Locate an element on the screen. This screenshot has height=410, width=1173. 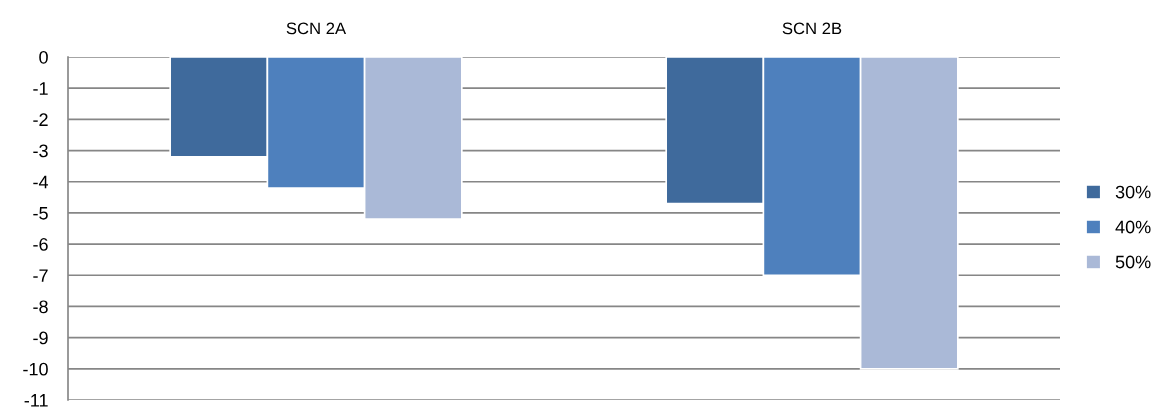
legend-label: 40% is located at coordinates (1133, 227).